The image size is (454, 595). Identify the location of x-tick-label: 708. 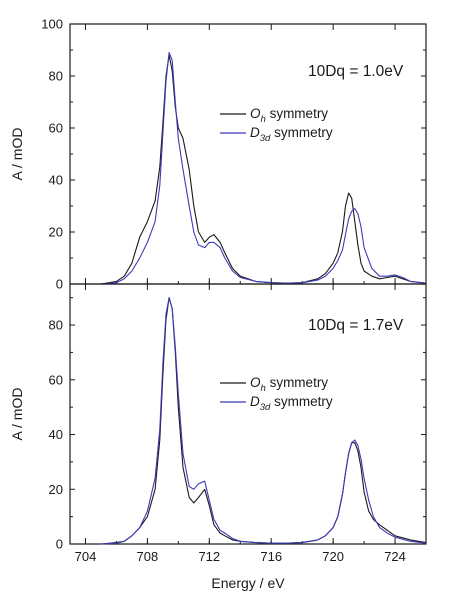
(148, 556).